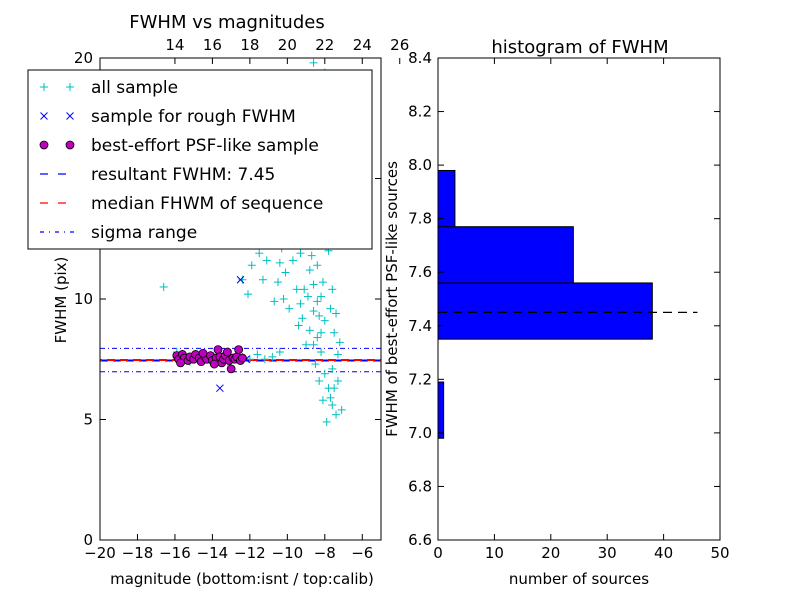 Image resolution: width=800 pixels, height=600 pixels. I want to click on legend-marker-all-a, so click(44, 87).